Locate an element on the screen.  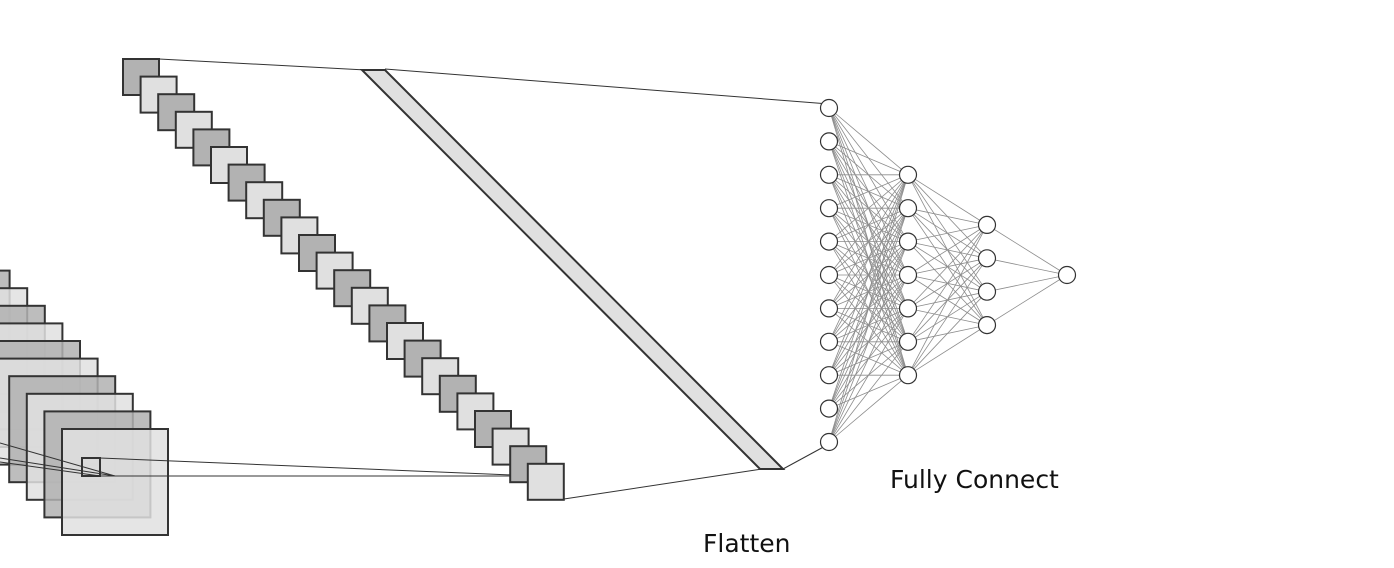
pooled-map is located at coordinates (545, 481).